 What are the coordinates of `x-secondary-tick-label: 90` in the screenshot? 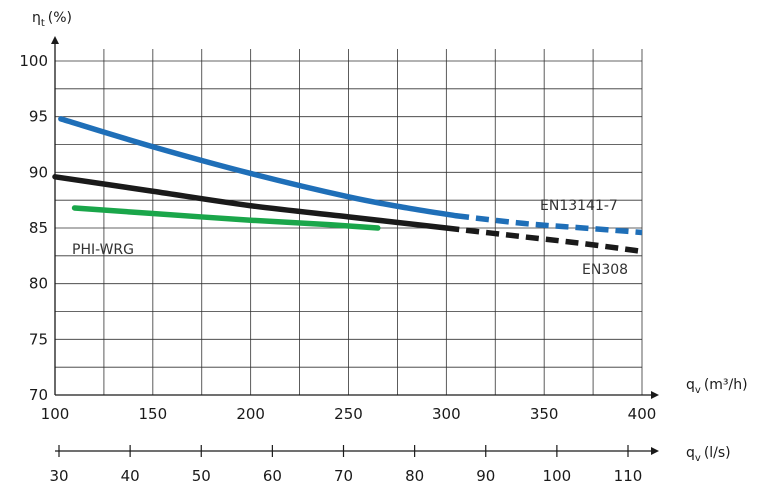 It's located at (485, 476).